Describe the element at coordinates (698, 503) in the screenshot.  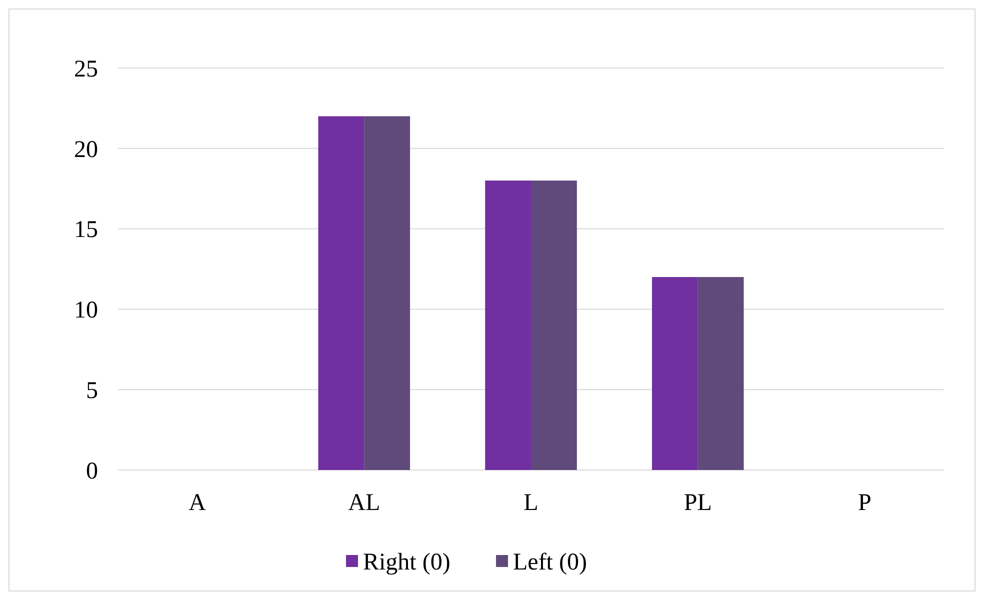
I see `x-tick-label: PL` at that location.